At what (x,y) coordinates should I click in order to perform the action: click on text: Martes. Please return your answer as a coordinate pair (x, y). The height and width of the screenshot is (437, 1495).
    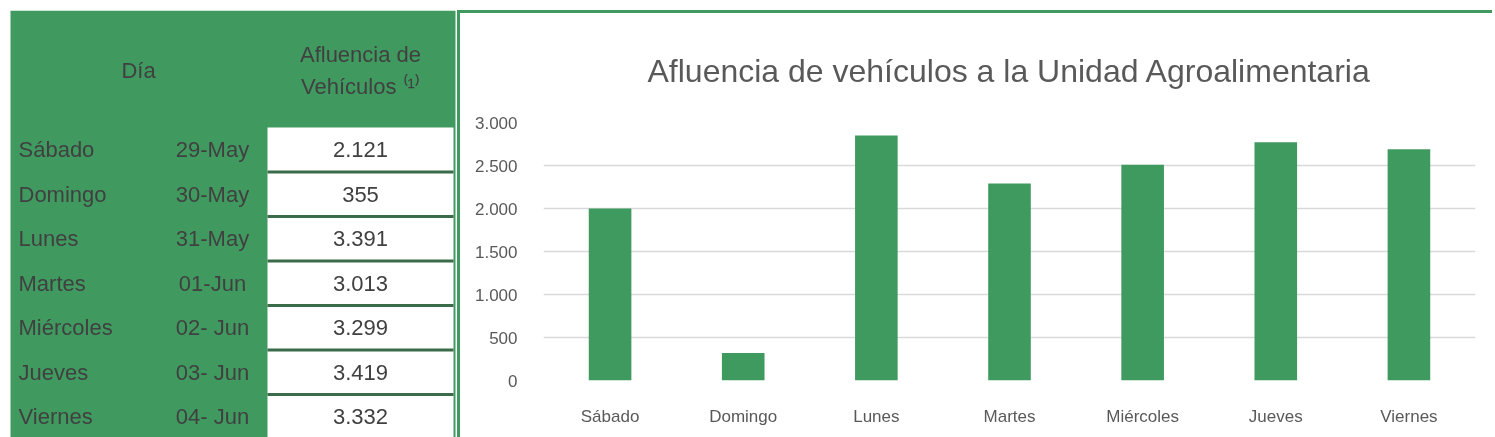
    Looking at the image, I should click on (52, 283).